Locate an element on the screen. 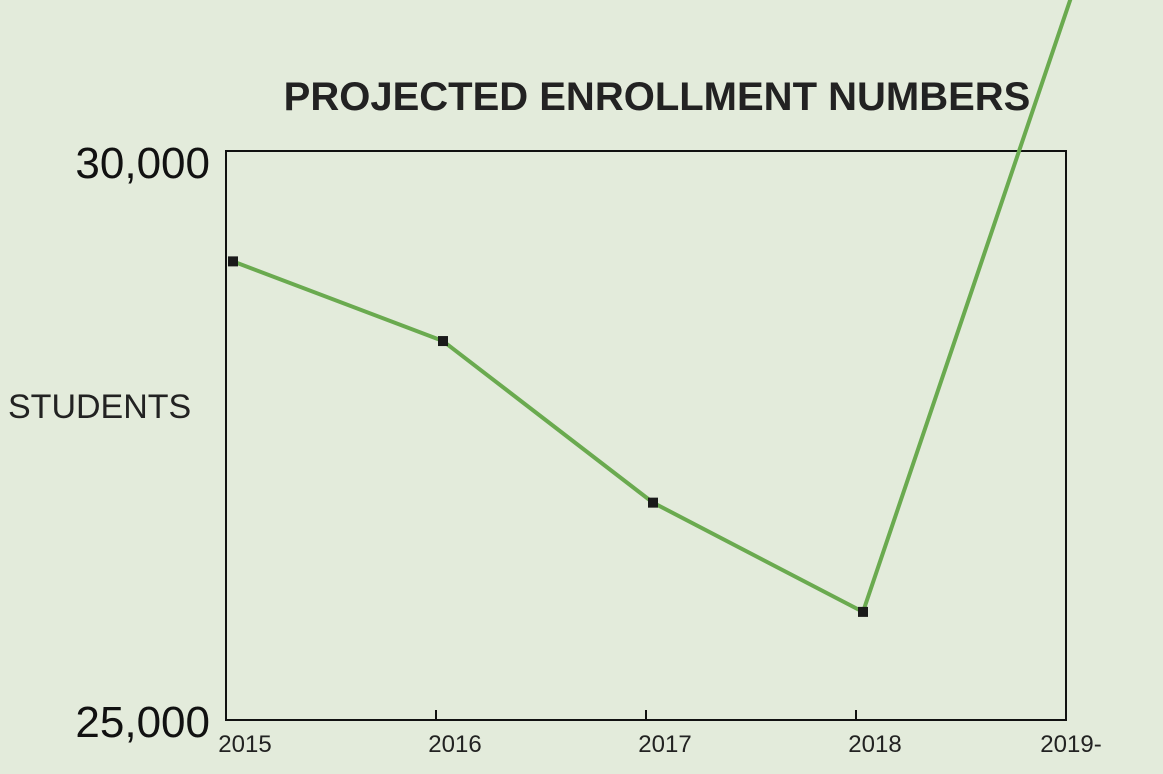 This screenshot has height=774, width=1163. data-point-2017 is located at coordinates (653, 502).